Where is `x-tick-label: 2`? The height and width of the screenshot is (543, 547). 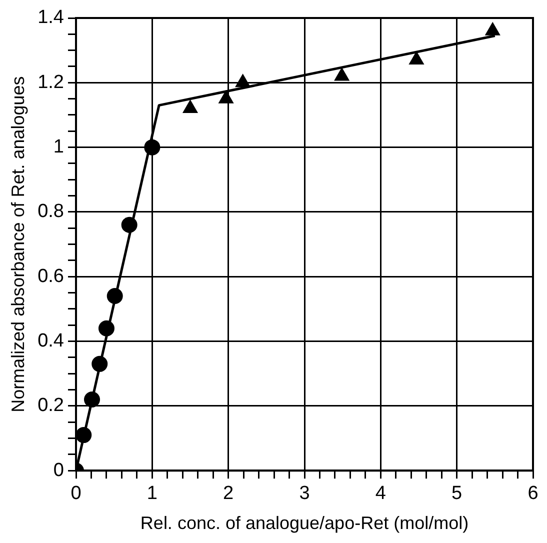 x-tick-label: 2 is located at coordinates (228, 493).